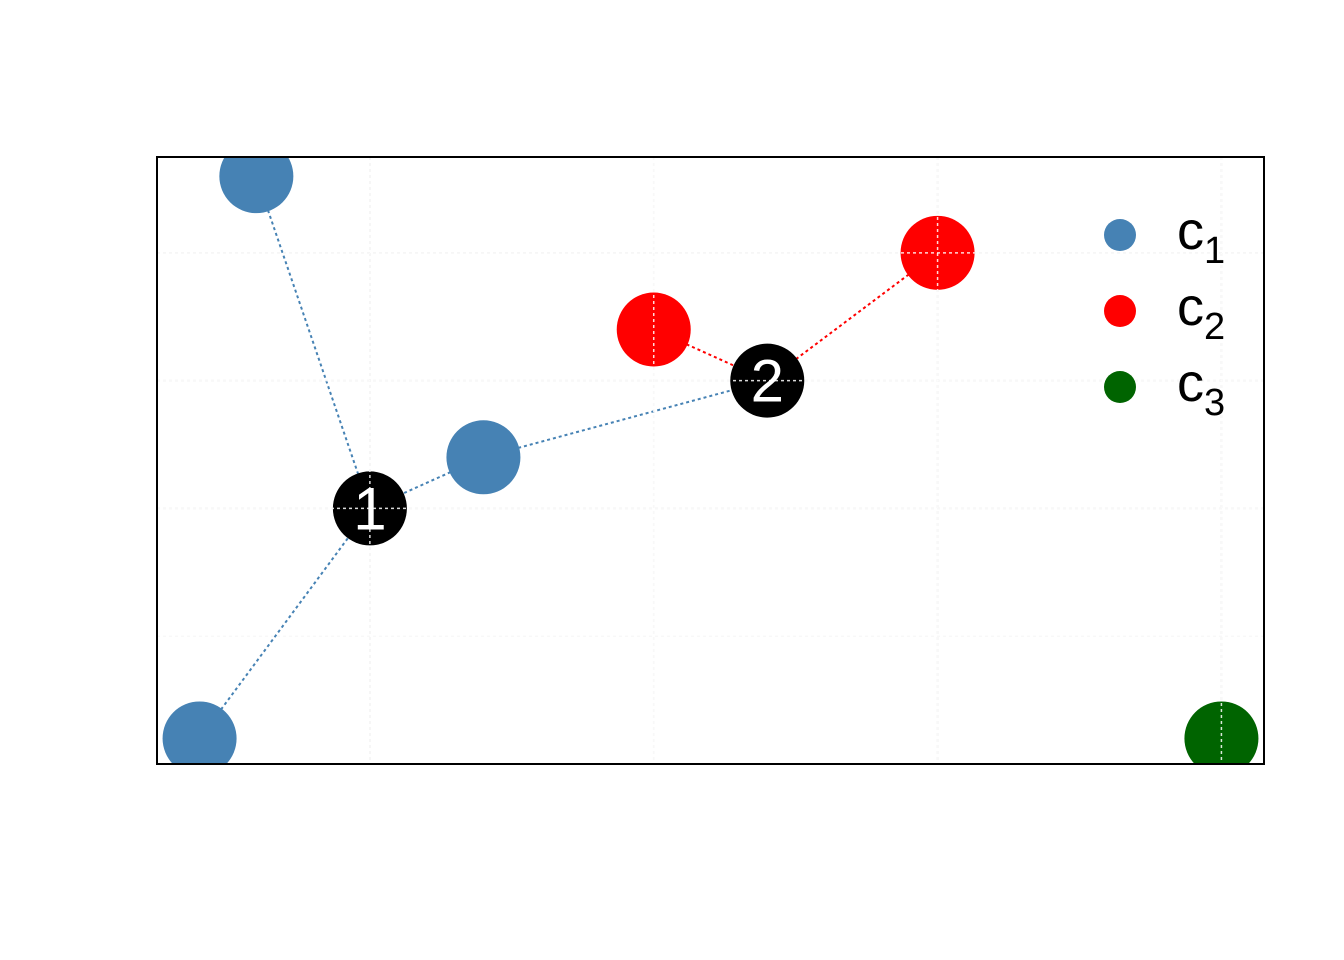 This screenshot has width=1344, height=960. What do you see at coordinates (1120, 311) in the screenshot?
I see `legend-marker-c2` at bounding box center [1120, 311].